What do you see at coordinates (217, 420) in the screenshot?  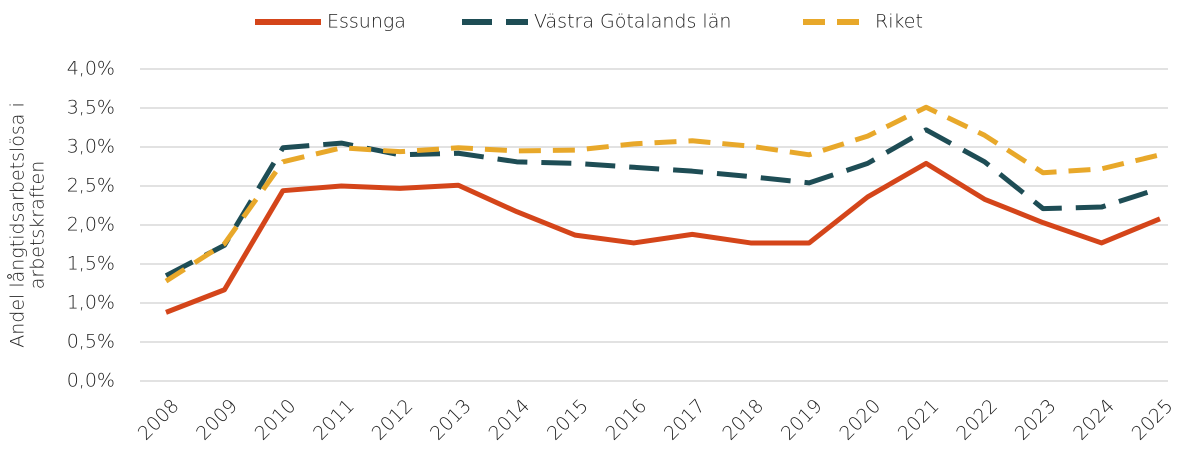 I see `x-tick-label: 2009` at bounding box center [217, 420].